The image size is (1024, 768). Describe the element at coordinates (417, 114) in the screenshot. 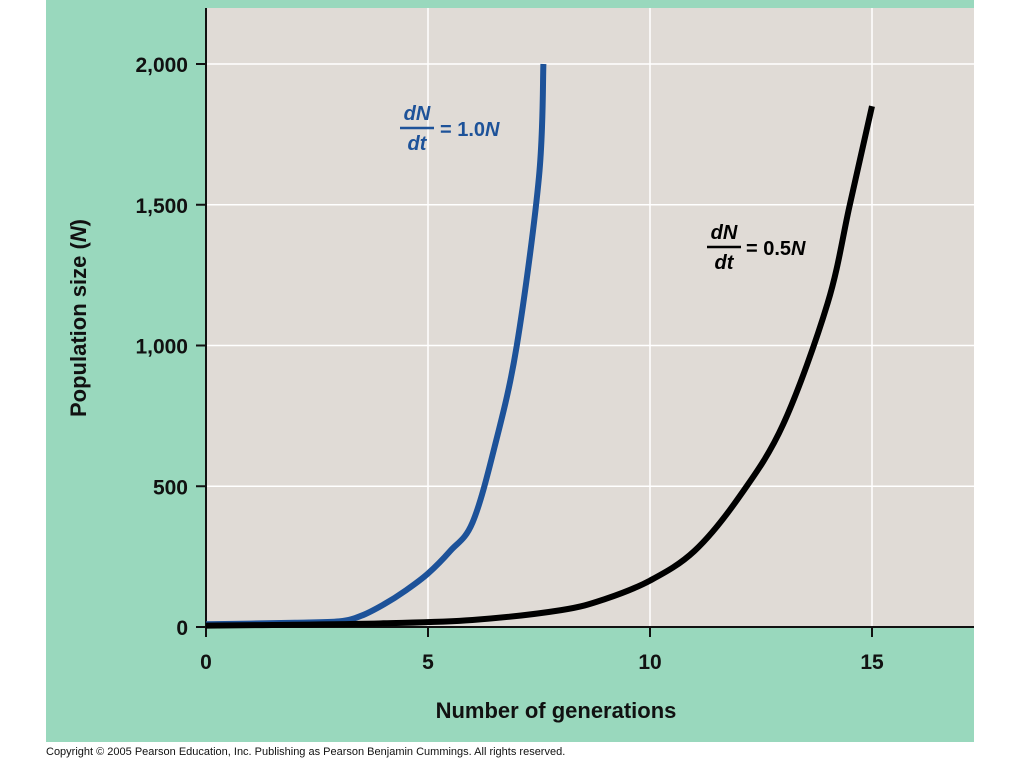

I see `equation-fast-numerator: dN` at that location.